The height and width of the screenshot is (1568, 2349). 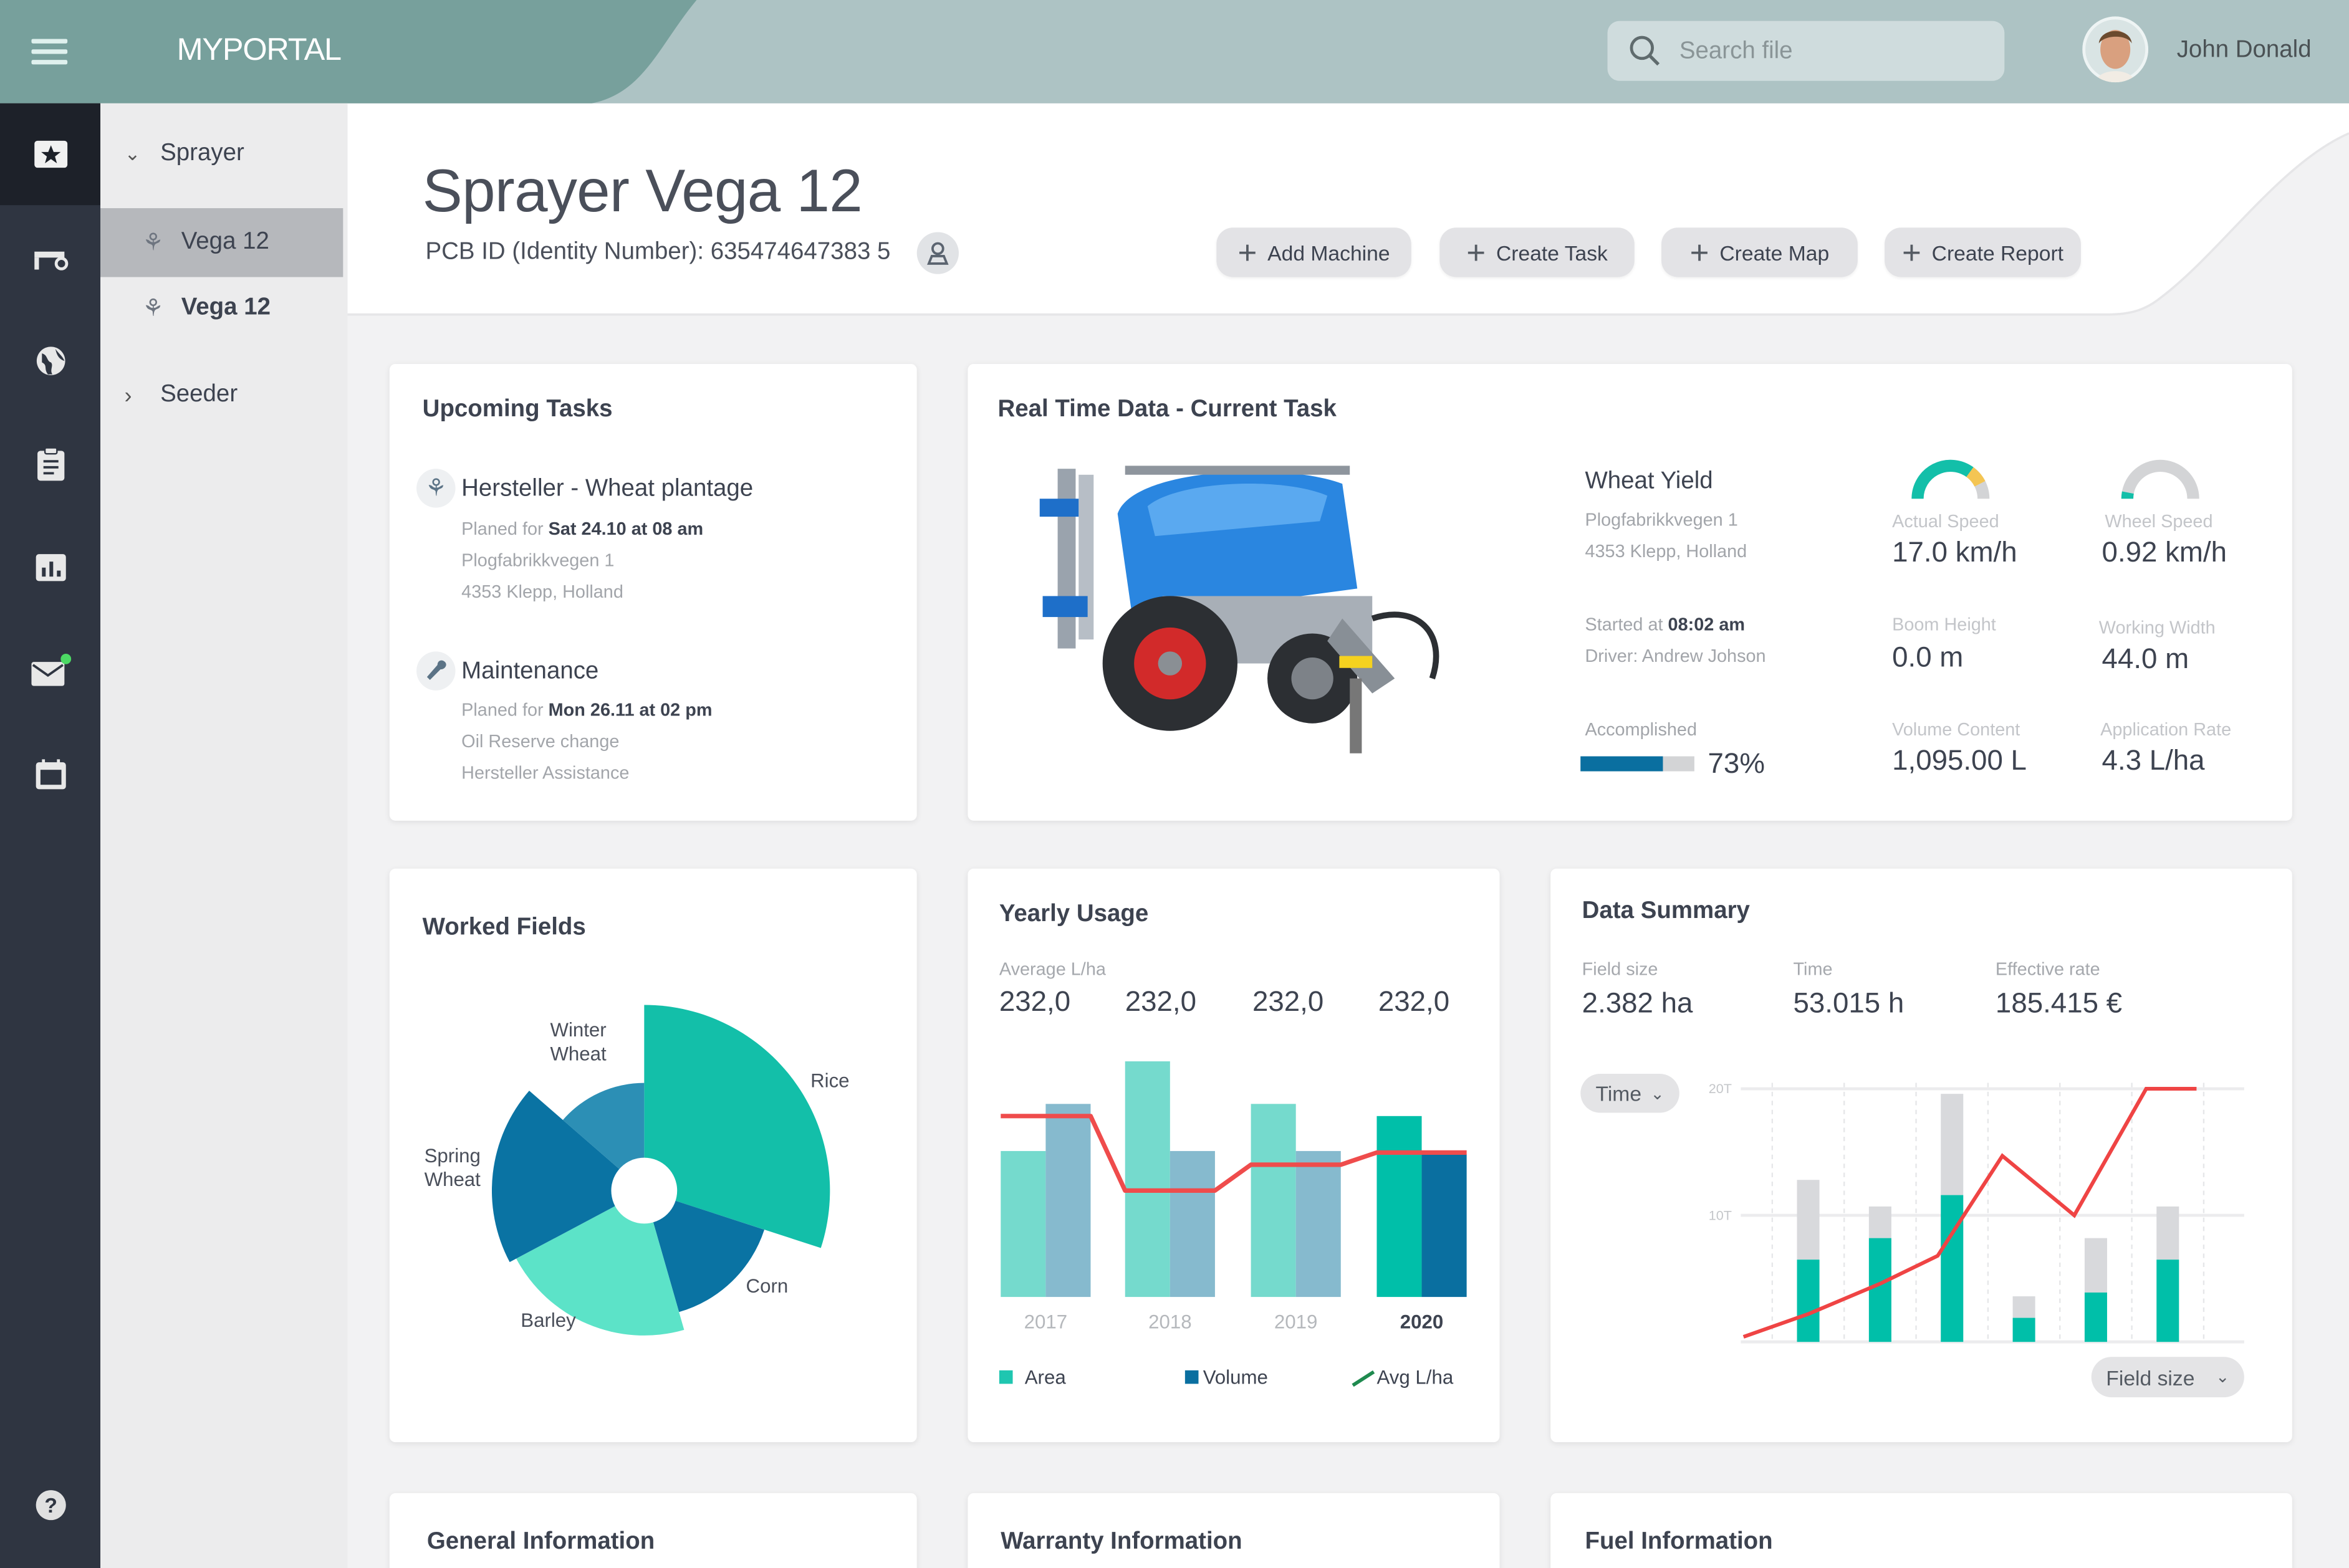 What do you see at coordinates (1849, 1004) in the screenshot?
I see `stat-value: 53.015 h` at bounding box center [1849, 1004].